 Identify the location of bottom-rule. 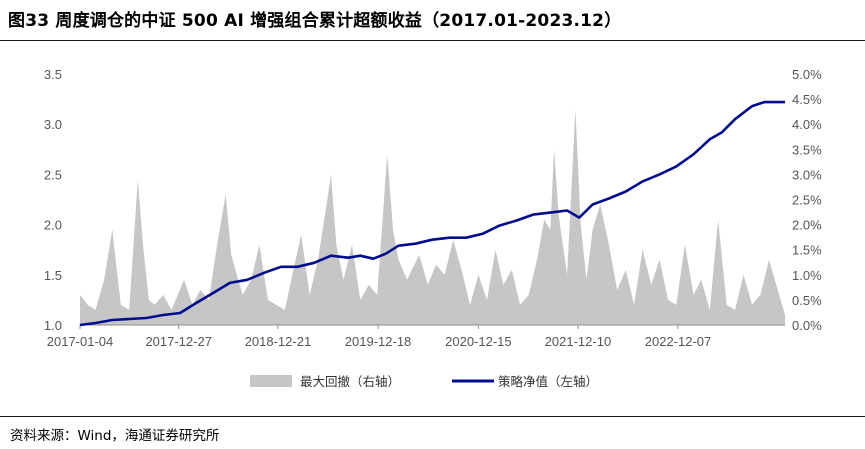
(432, 416).